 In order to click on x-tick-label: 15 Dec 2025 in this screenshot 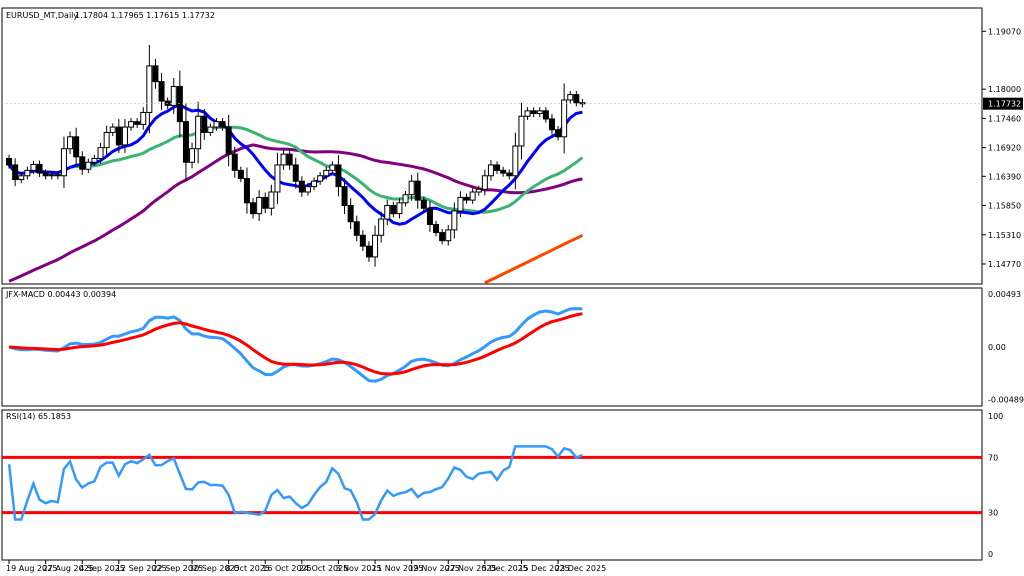, I will do `click(543, 568)`.